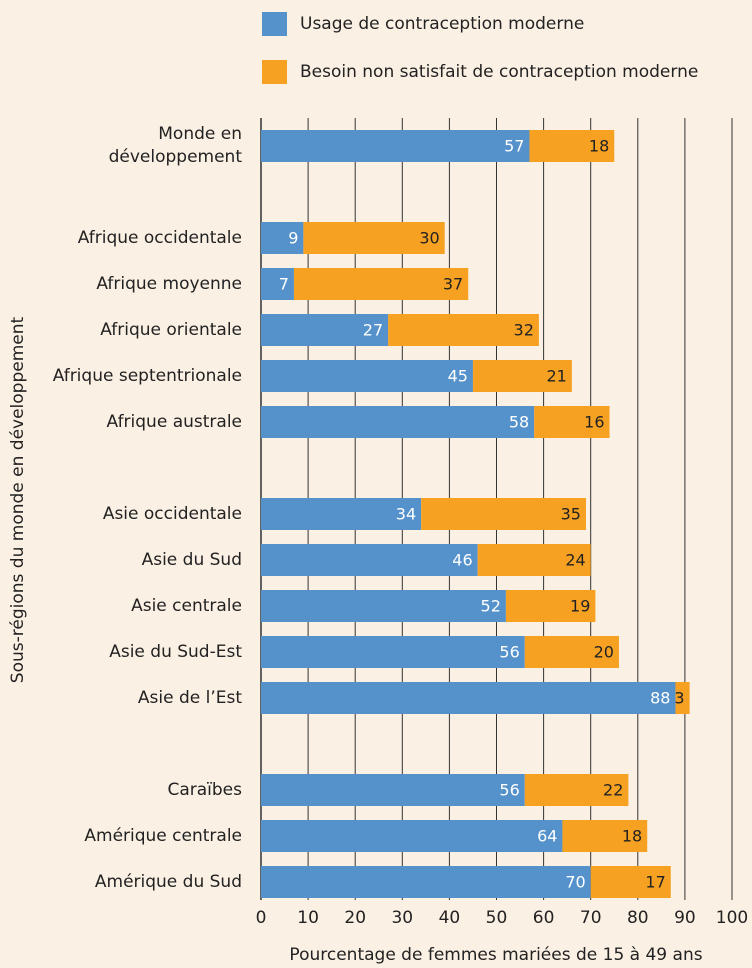 This screenshot has height=968, width=752. What do you see at coordinates (547, 836) in the screenshot?
I see `data-label: 64` at bounding box center [547, 836].